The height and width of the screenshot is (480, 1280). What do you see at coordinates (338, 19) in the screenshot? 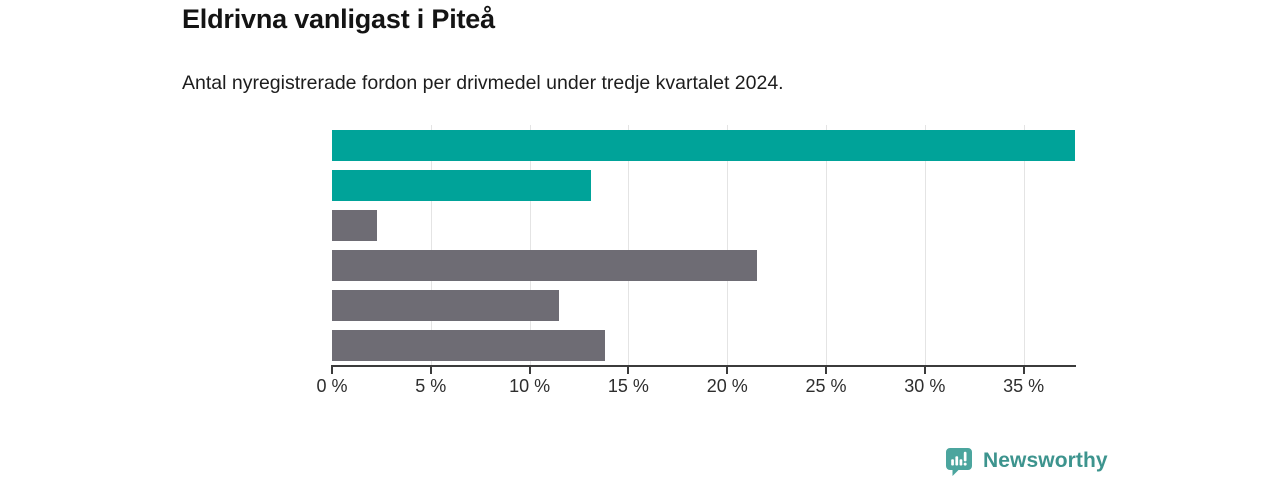
I see `chart-title: Eldrivna vanligast i Piteå` at bounding box center [338, 19].